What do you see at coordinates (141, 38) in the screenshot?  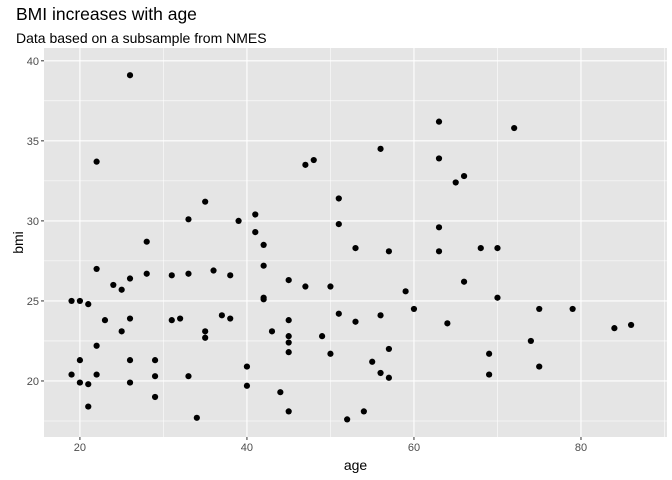 I see `chart-subtitle: Data based on a subsample from NMES` at bounding box center [141, 38].